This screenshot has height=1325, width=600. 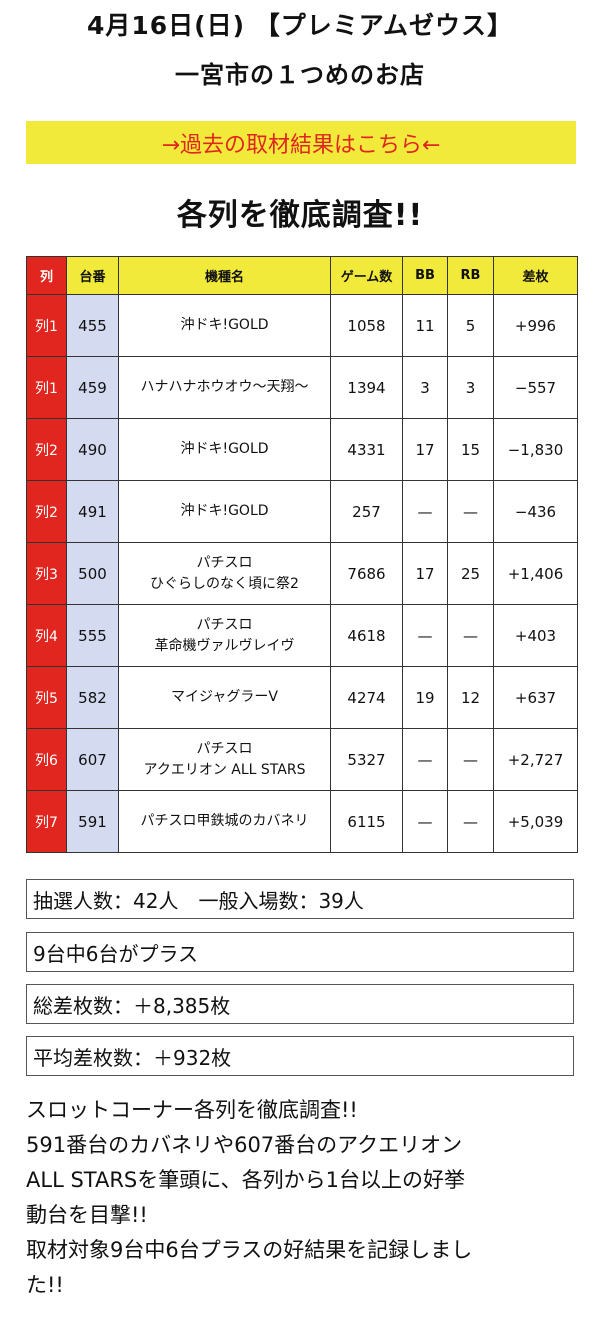 I want to click on games-cell: 257, so click(x=366, y=511).